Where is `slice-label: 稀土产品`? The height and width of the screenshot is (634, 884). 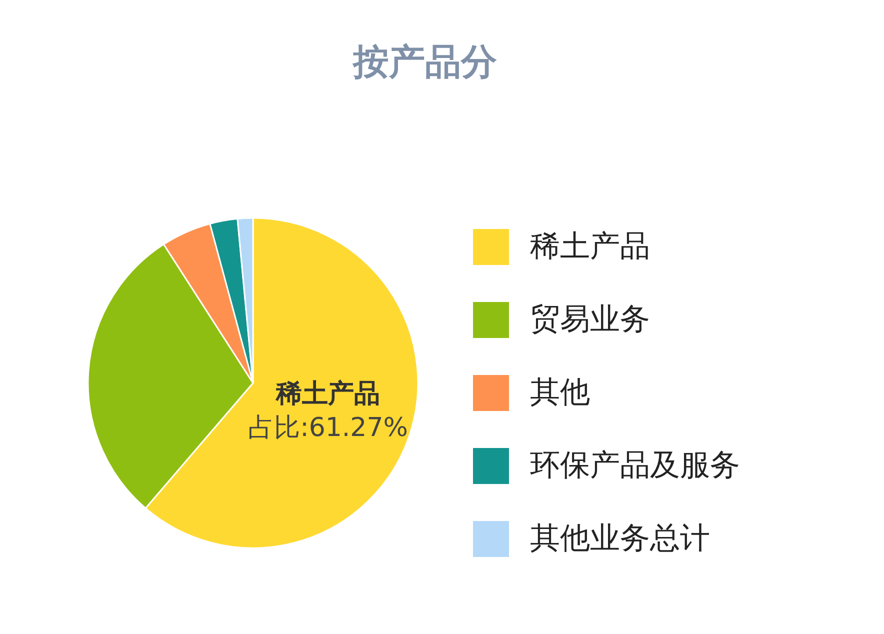
slice-label: 稀土产品 is located at coordinates (327, 393).